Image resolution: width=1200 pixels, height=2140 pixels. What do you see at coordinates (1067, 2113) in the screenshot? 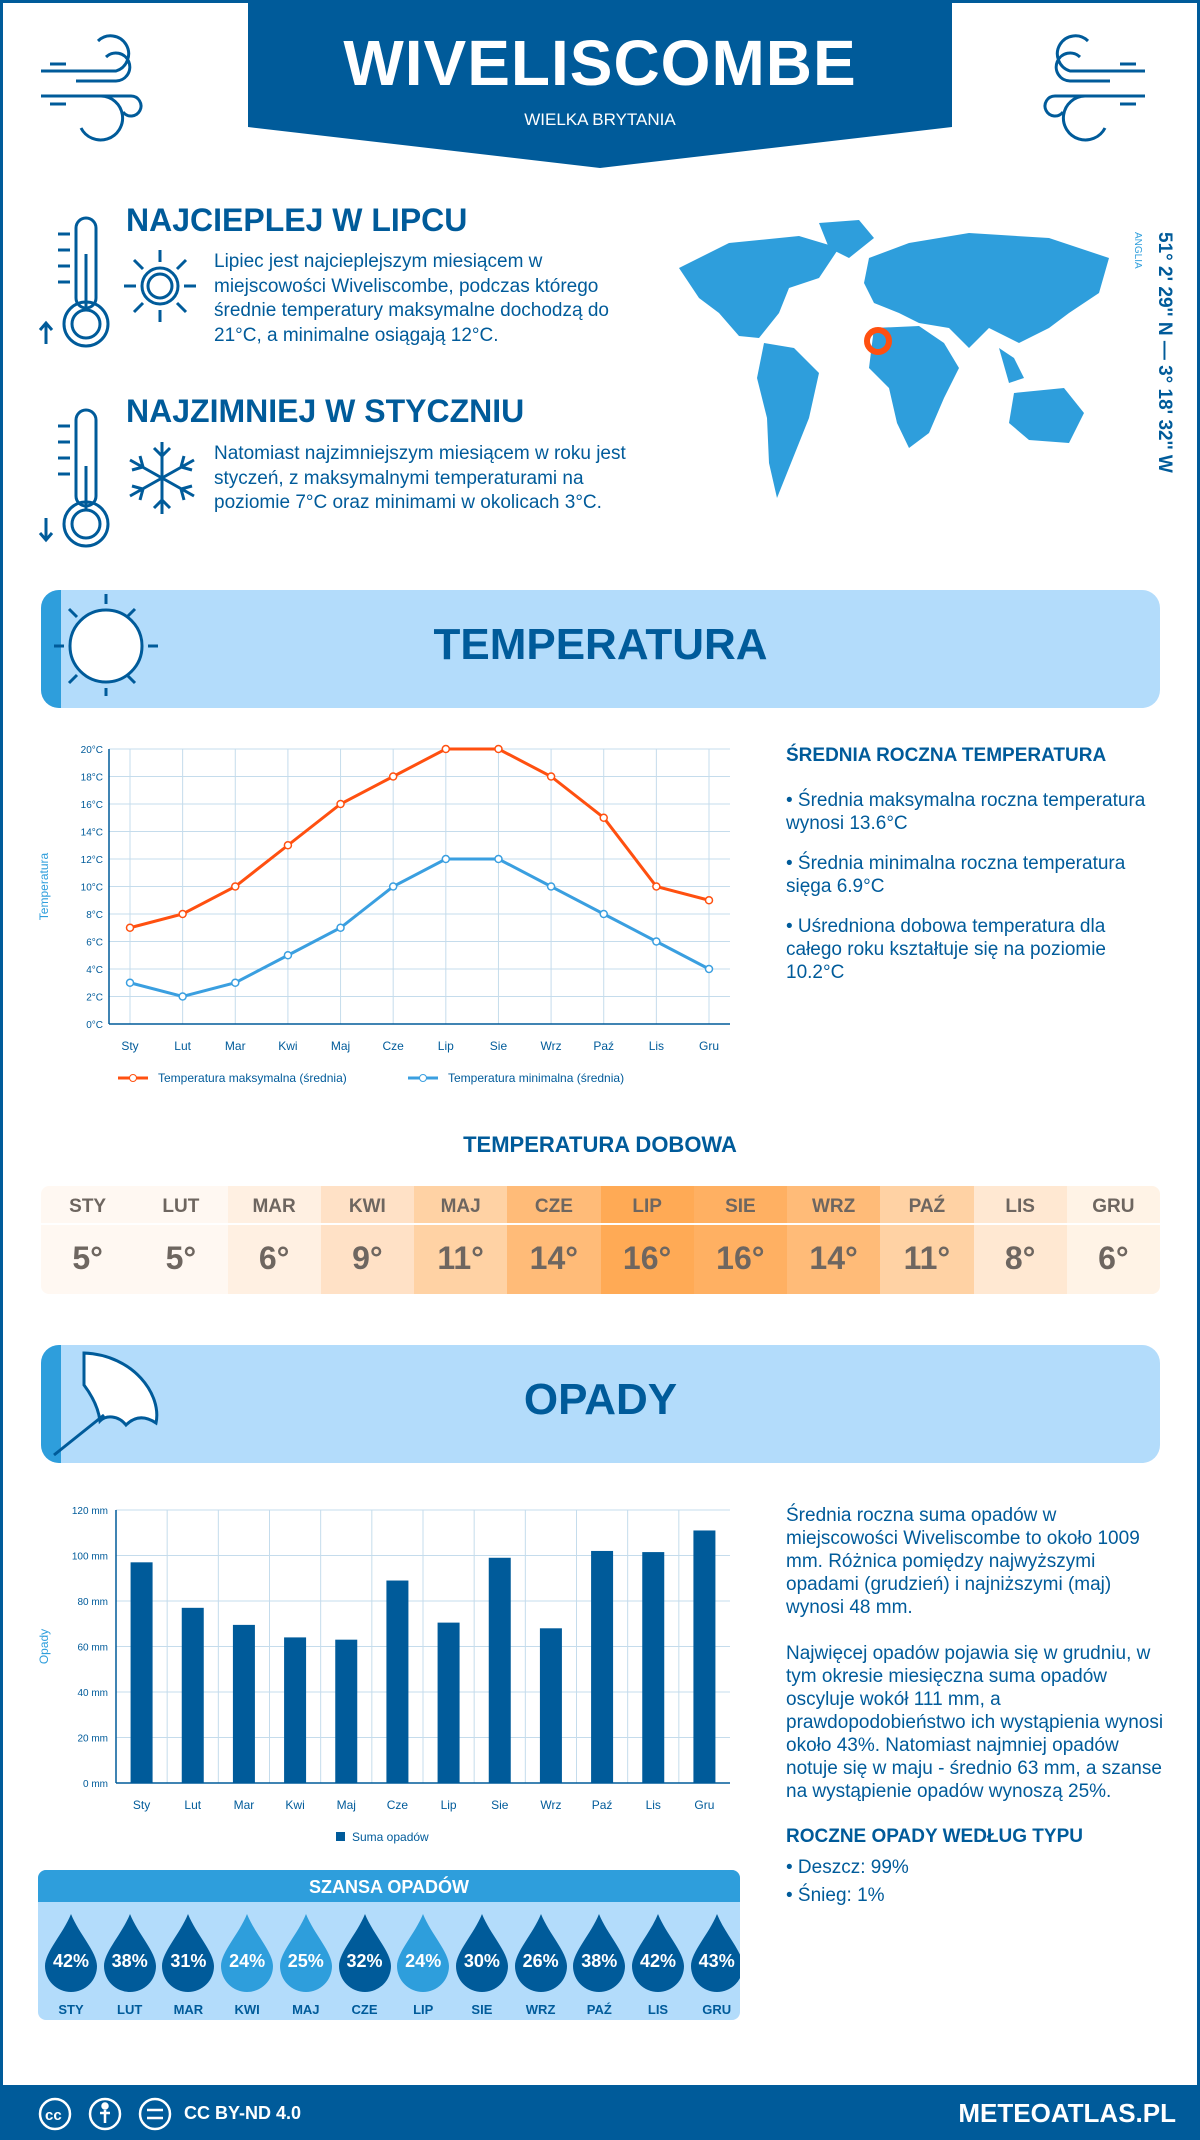
I see `site-link: METEOATLAS.PL` at bounding box center [1067, 2113].